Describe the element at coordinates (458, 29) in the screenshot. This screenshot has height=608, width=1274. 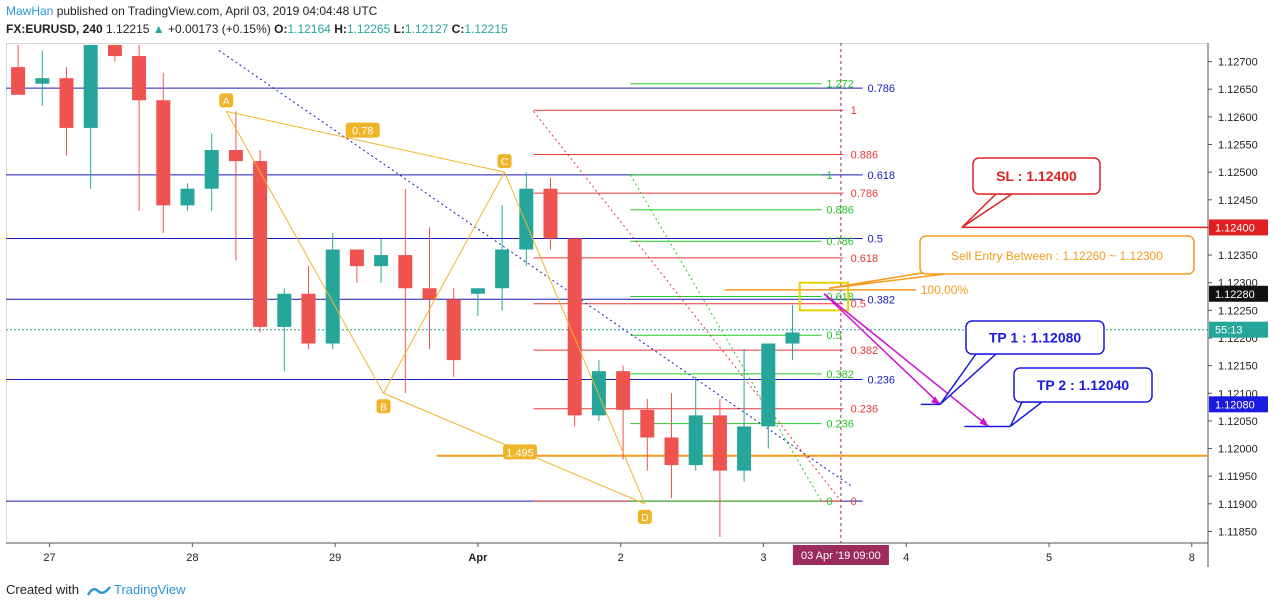
I see `close-label: C:` at that location.